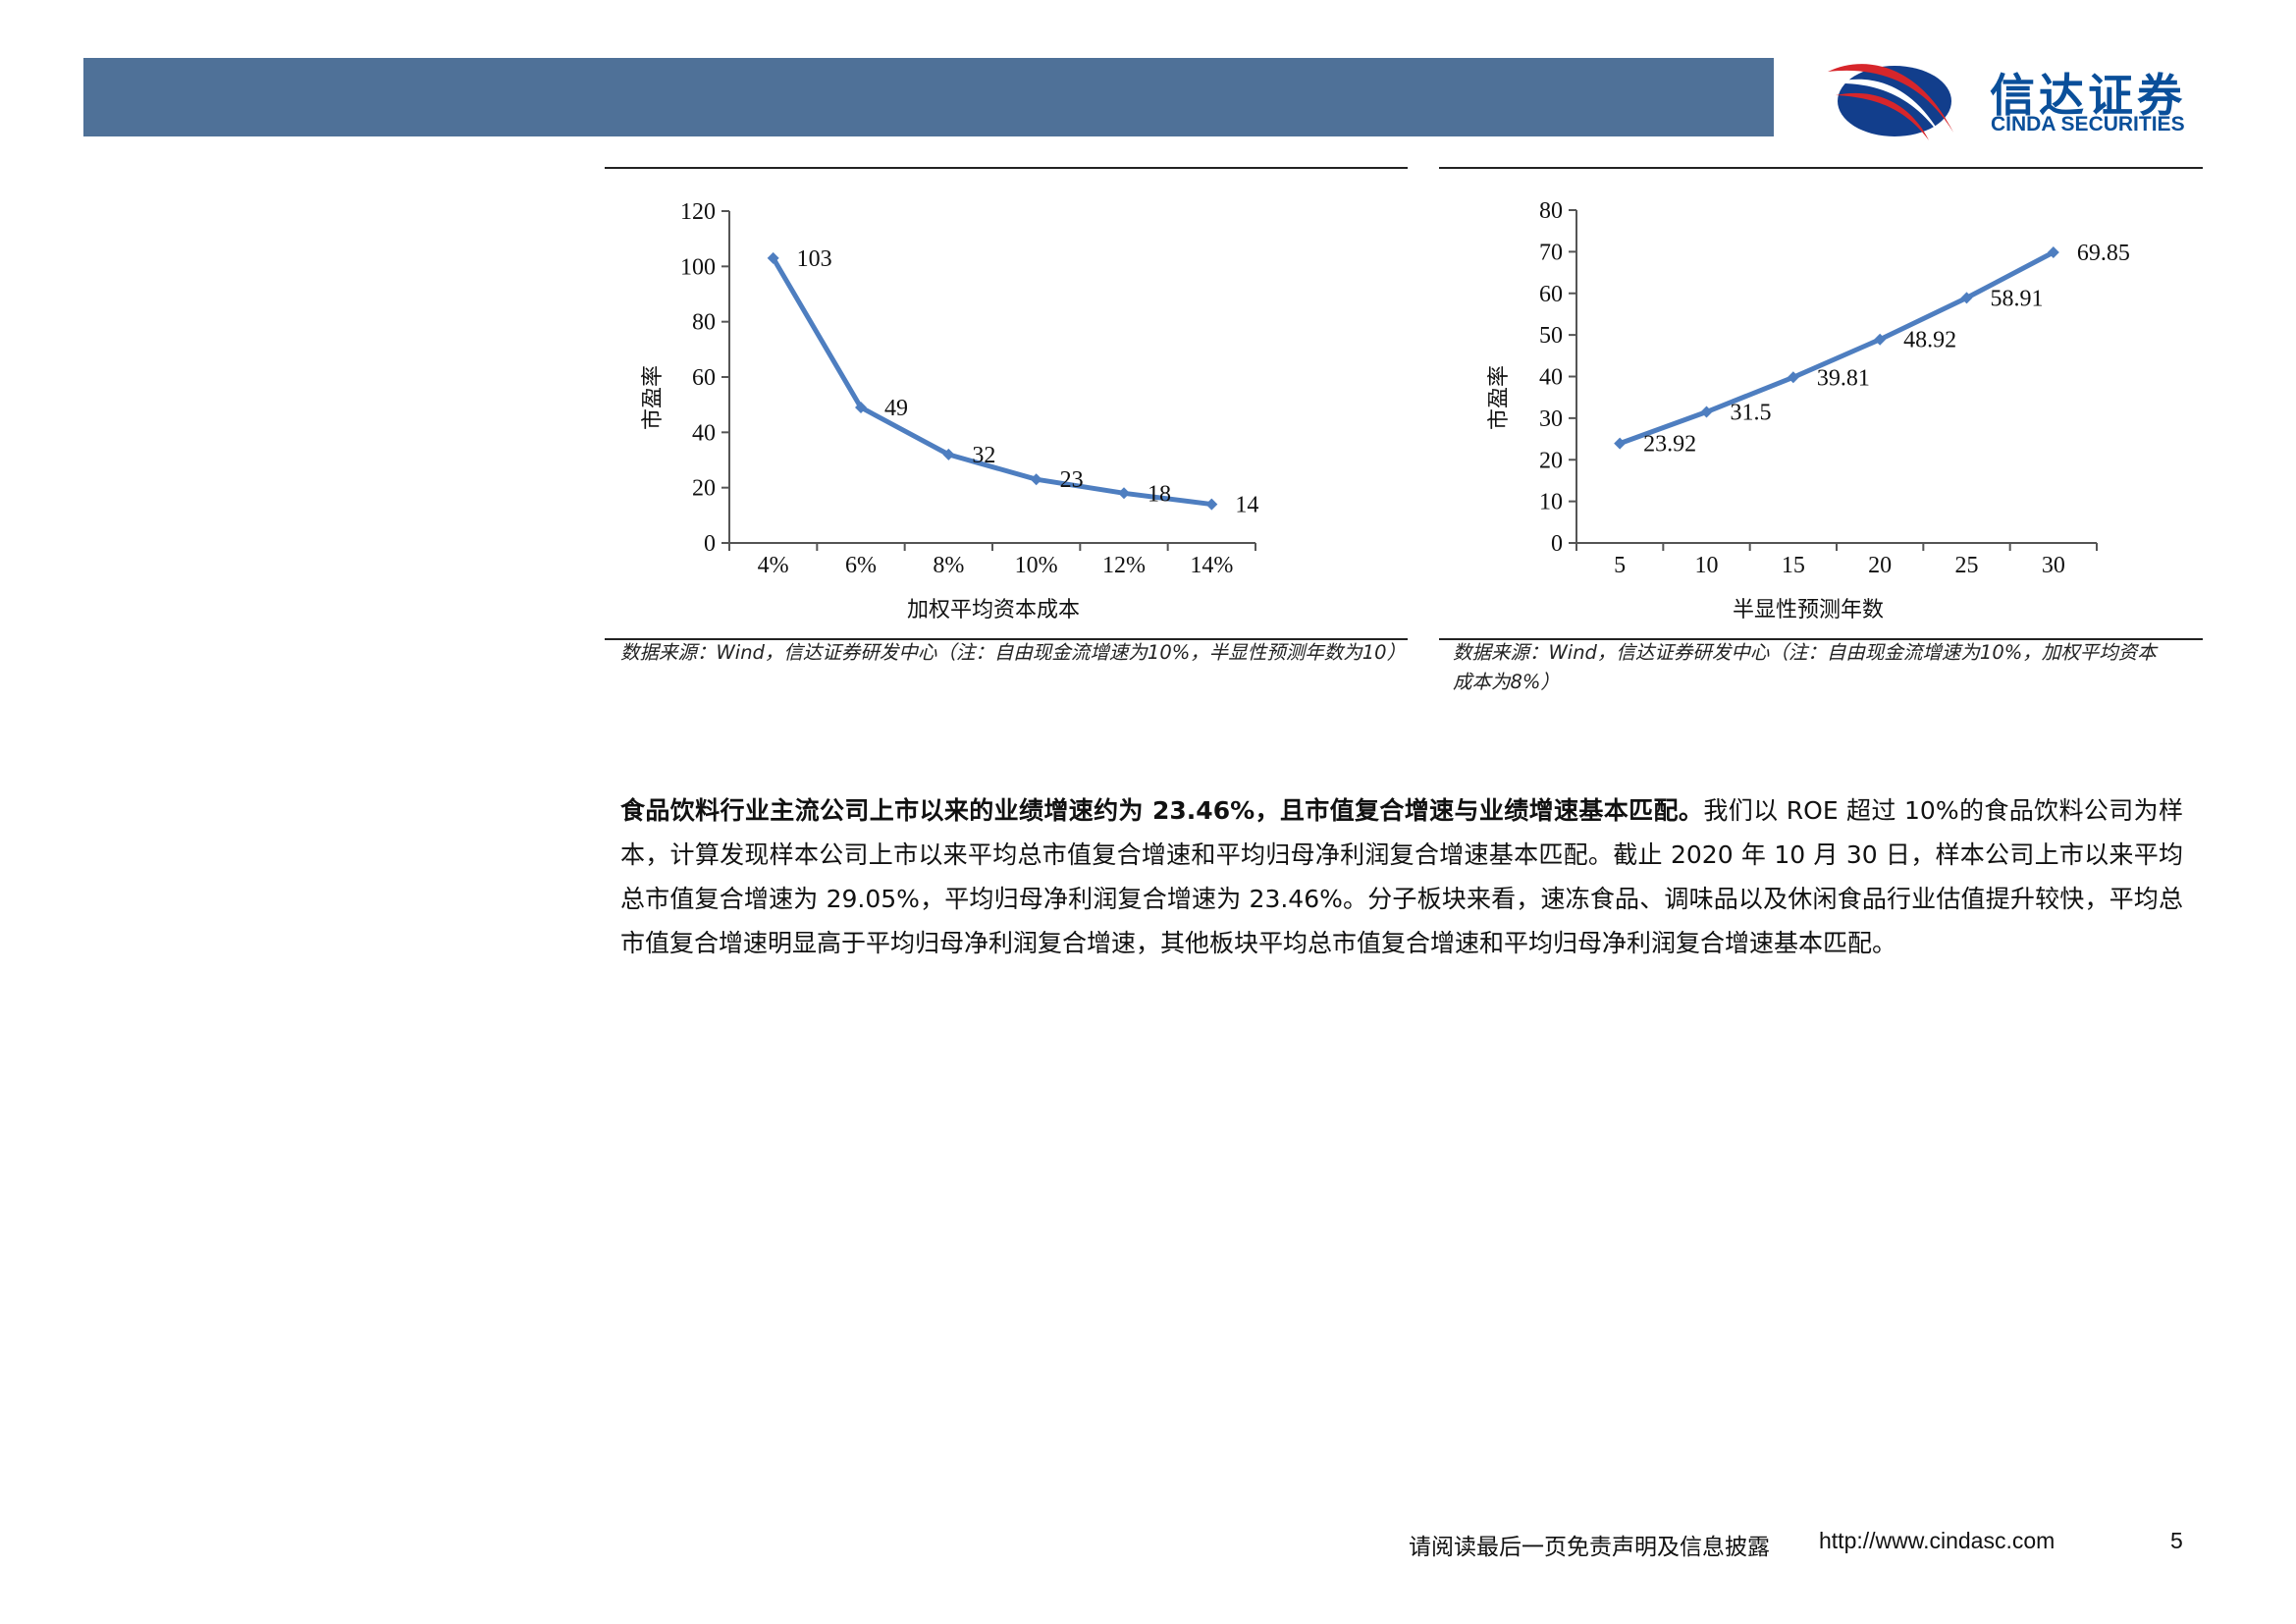 Image resolution: width=2296 pixels, height=1624 pixels. Describe the element at coordinates (1937, 1540) in the screenshot. I see `footer-url-link: http://www.cindasc.com` at that location.